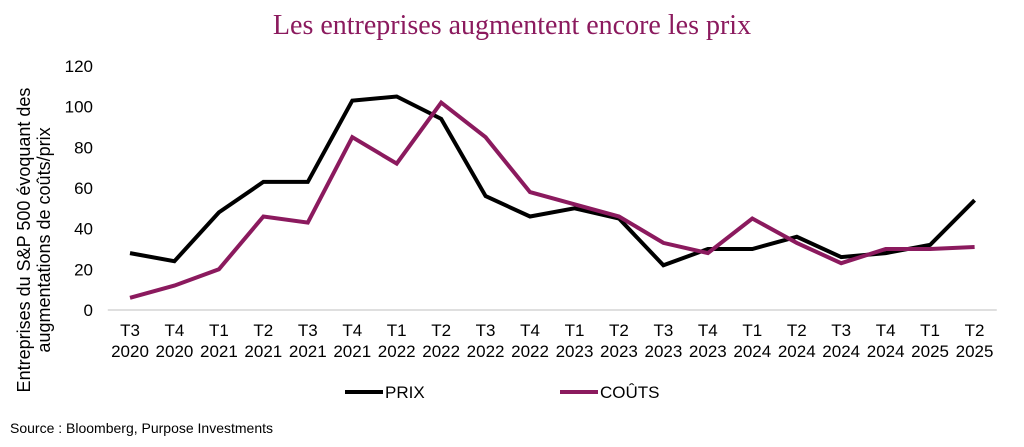 This screenshot has width=1024, height=447. Describe the element at coordinates (630, 392) in the screenshot. I see `legend-label: COÛTS` at that location.